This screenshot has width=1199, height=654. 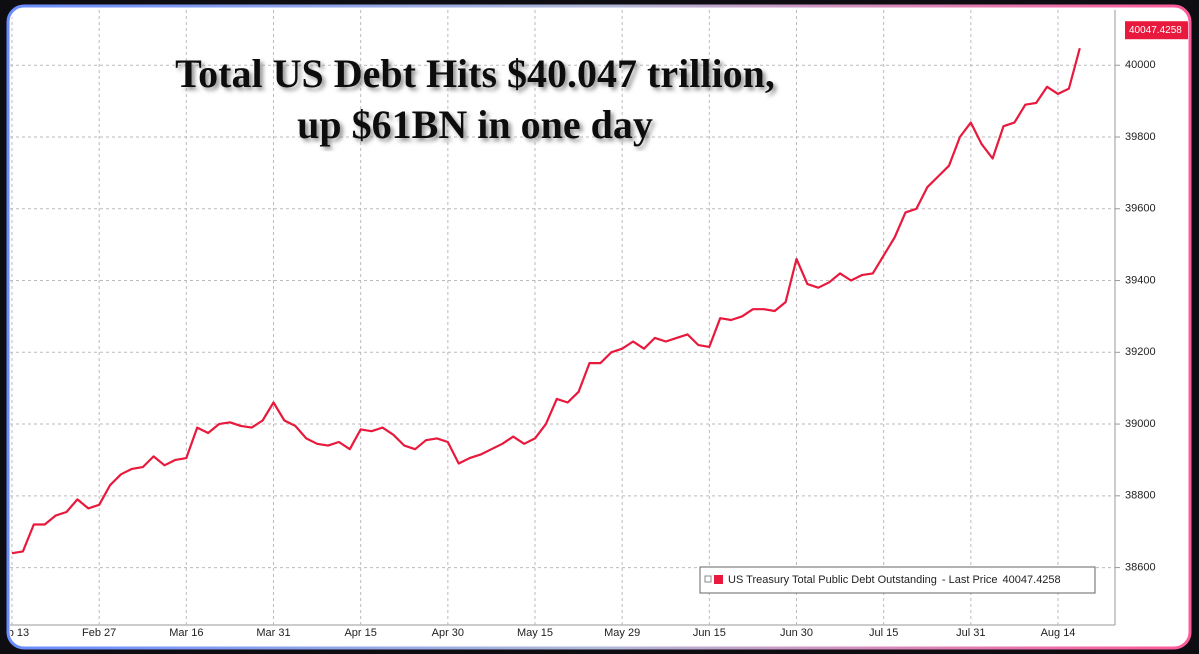 What do you see at coordinates (448, 633) in the screenshot?
I see `x-tick-label: Apr 30` at bounding box center [448, 633].